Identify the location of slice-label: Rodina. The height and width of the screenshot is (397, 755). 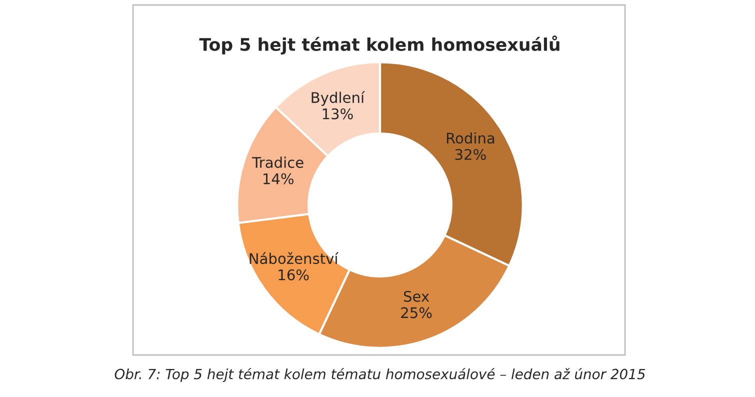
(470, 138).